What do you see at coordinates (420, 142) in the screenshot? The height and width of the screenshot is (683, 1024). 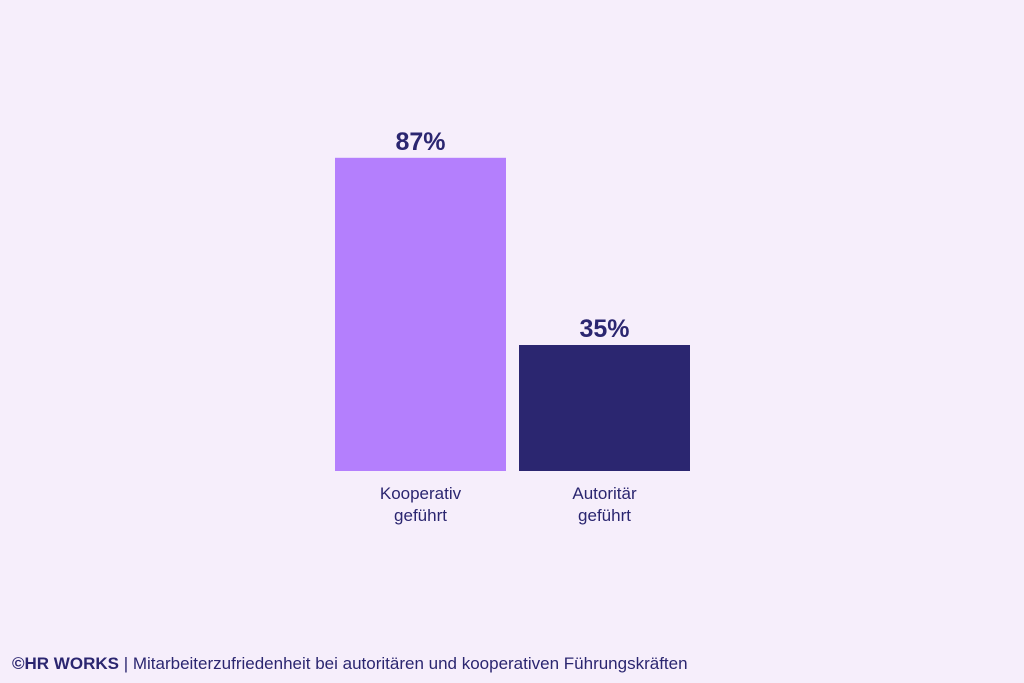 I see `value-label-1: 87%` at bounding box center [420, 142].